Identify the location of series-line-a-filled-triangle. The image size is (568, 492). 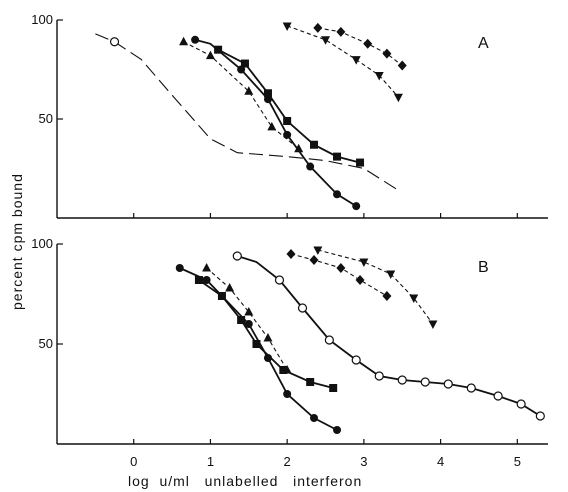
(241, 95).